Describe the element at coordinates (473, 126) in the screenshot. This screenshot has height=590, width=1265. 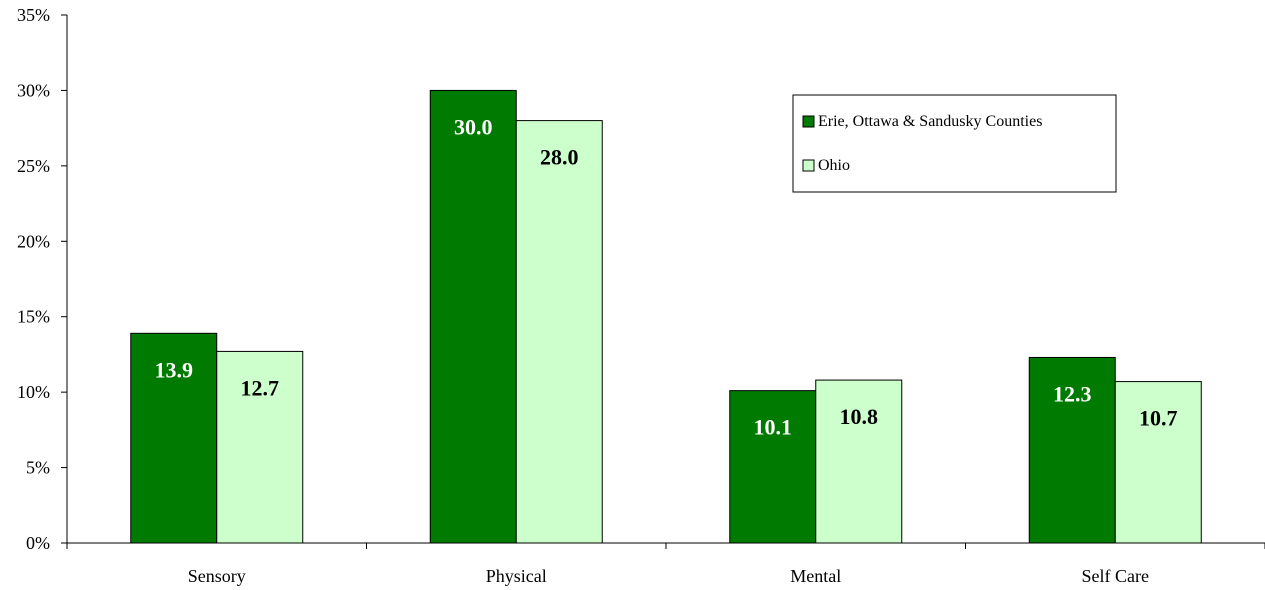
I see `data-label: 30.0` at that location.